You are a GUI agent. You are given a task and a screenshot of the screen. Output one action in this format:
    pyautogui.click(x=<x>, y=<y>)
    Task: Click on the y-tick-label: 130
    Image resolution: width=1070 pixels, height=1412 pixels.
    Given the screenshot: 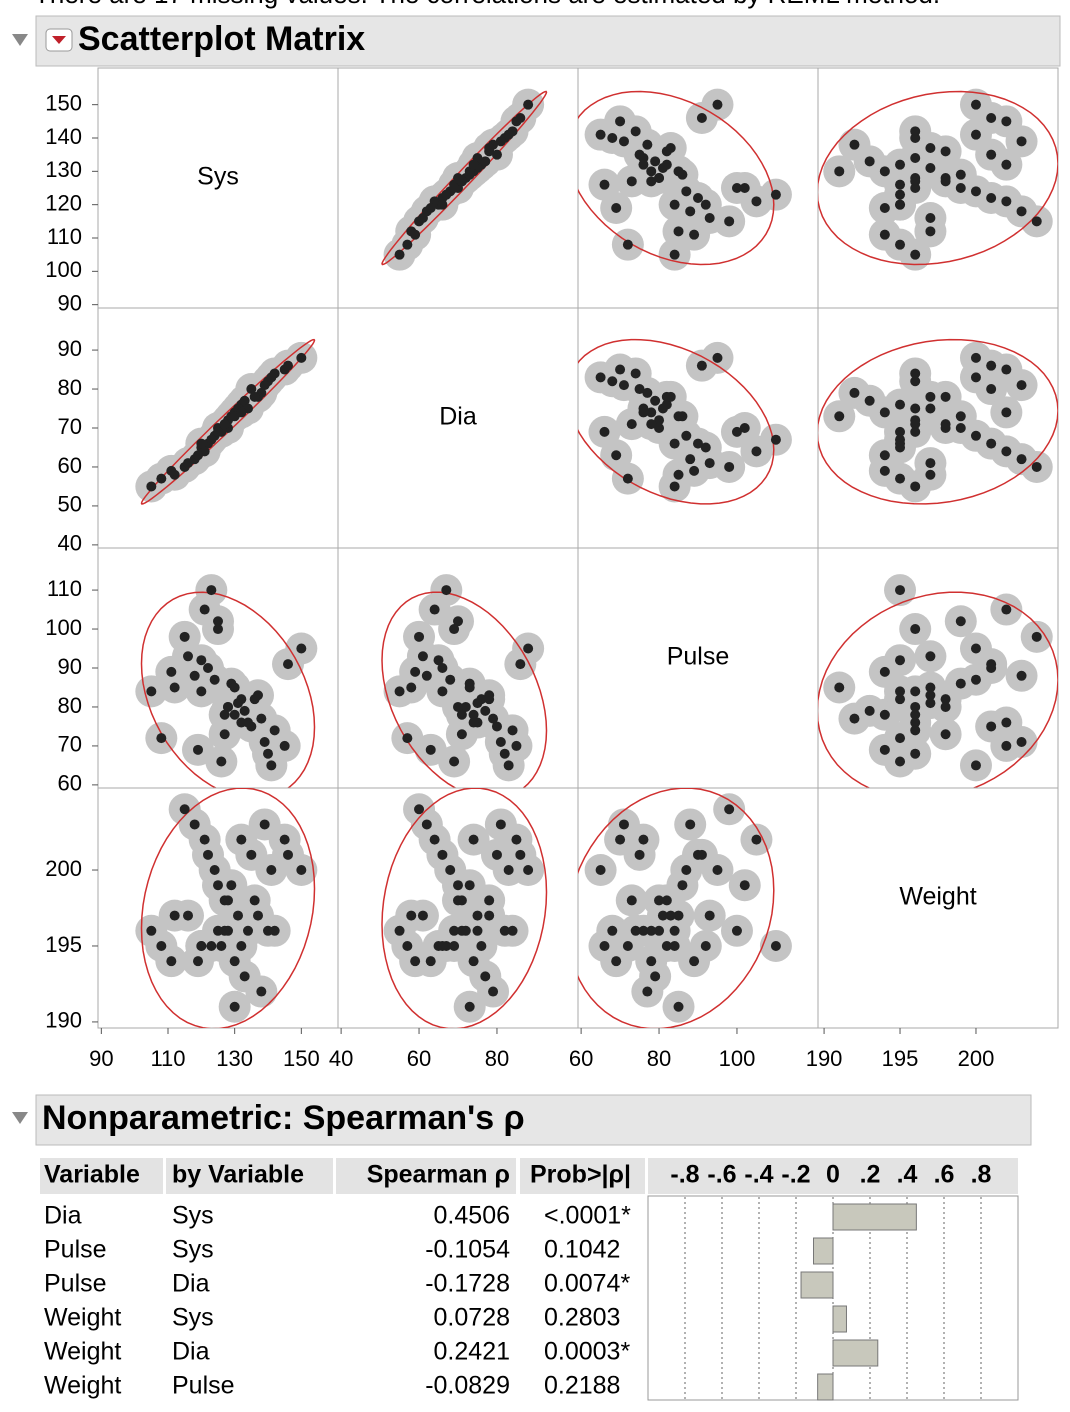 What is the action you would take?
    pyautogui.click(x=63, y=169)
    